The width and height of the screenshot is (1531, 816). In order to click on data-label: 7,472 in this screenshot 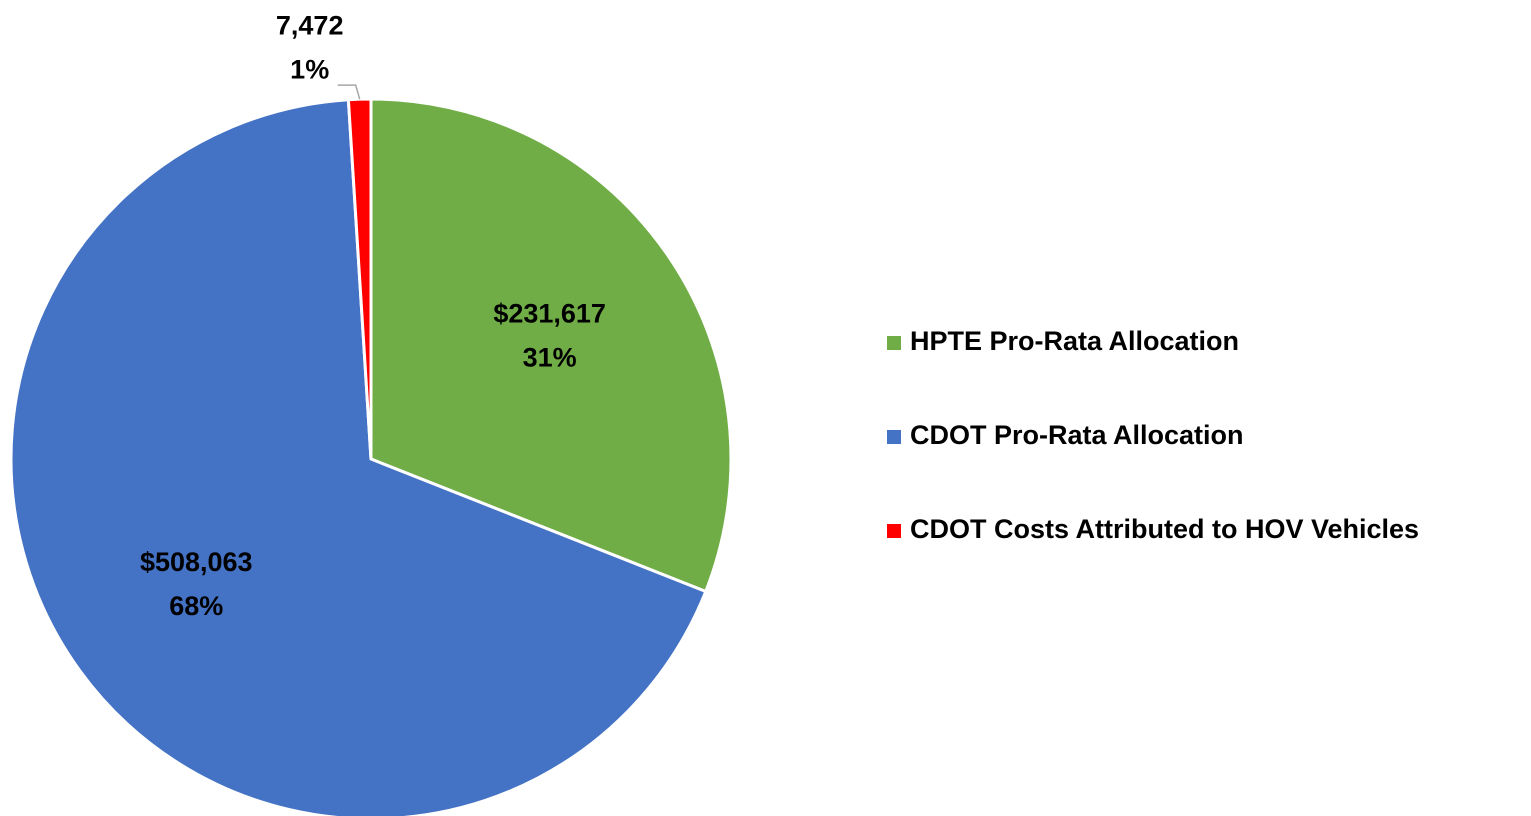, I will do `click(310, 25)`.